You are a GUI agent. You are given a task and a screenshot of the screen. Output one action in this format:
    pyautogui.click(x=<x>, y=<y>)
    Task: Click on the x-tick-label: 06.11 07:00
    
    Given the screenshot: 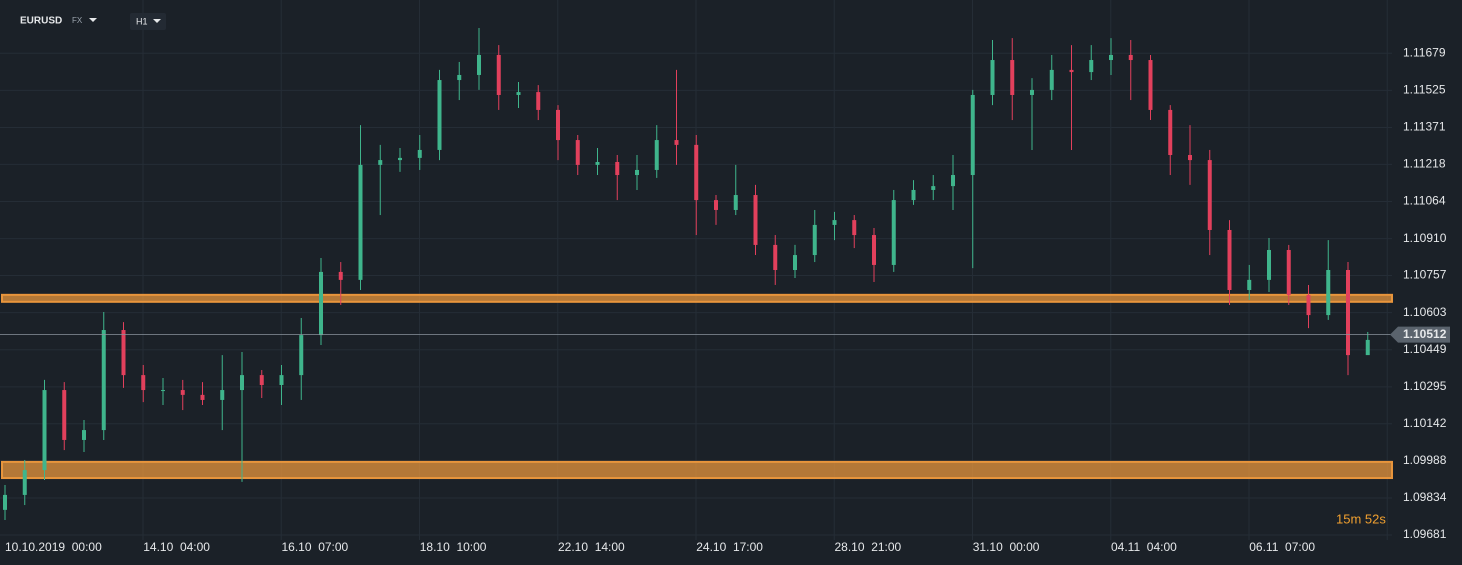 What is the action you would take?
    pyautogui.click(x=1282, y=547)
    